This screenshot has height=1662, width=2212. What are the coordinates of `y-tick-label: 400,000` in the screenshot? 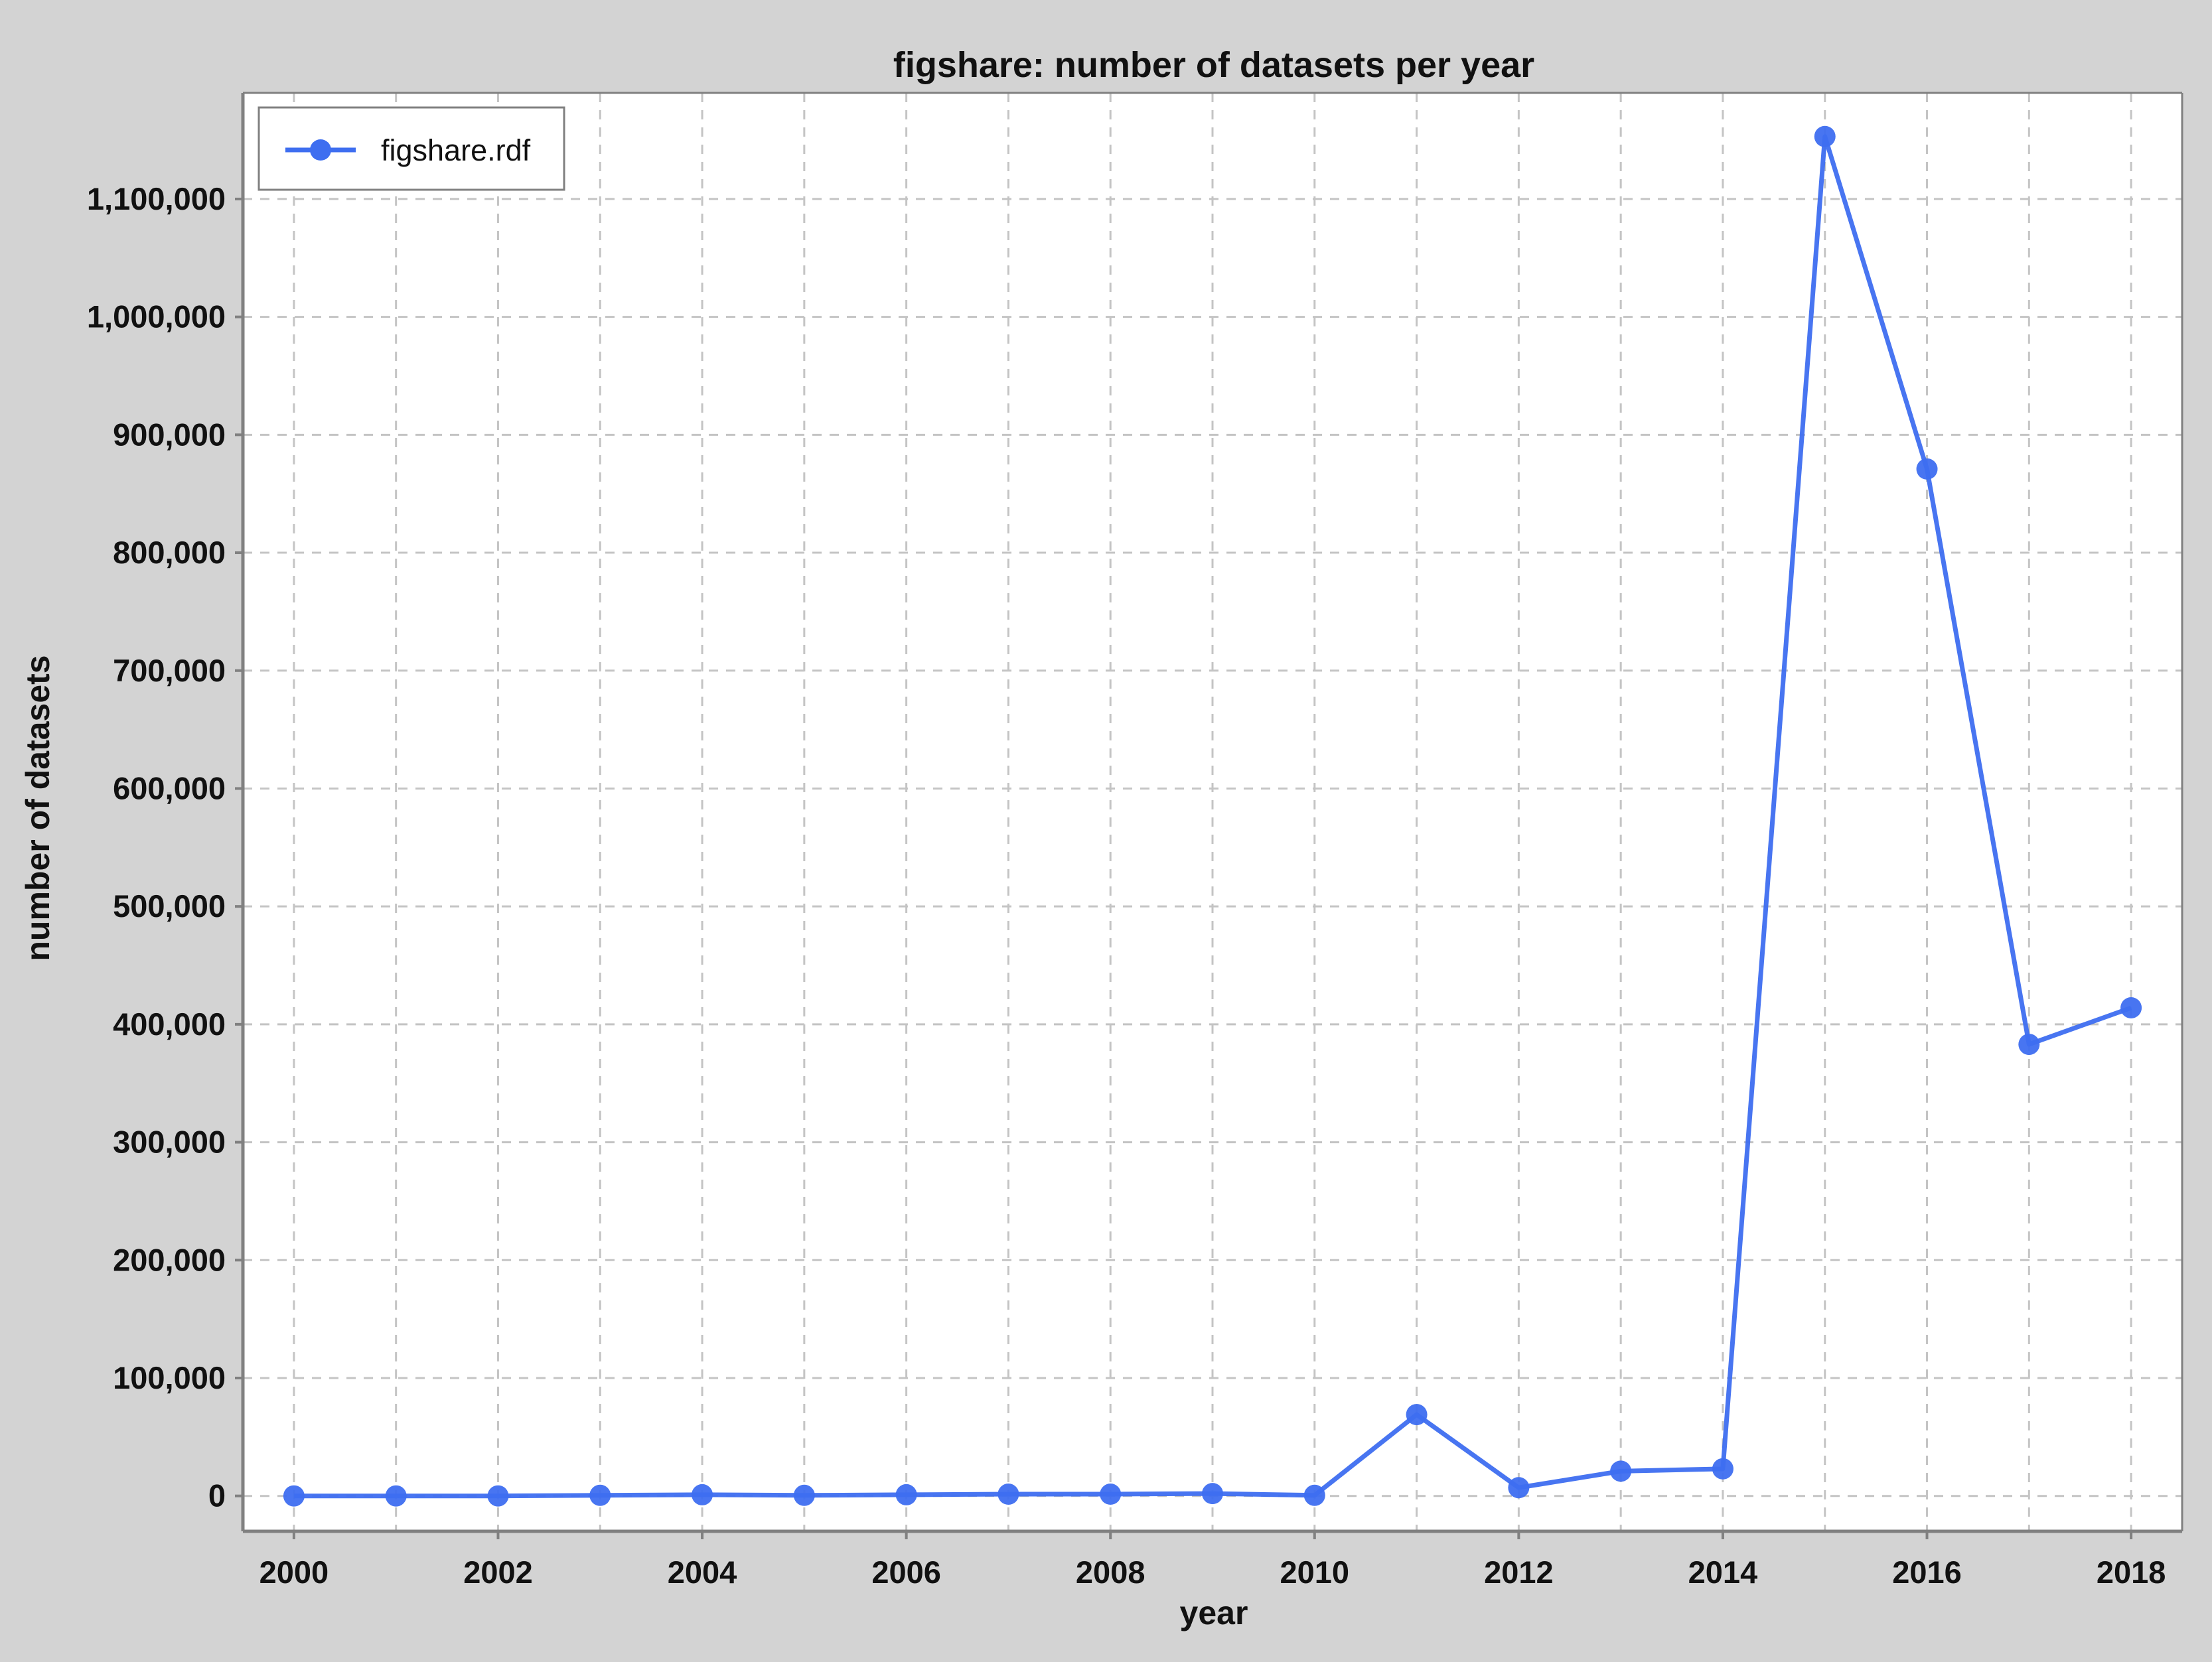 It's located at (169, 1024).